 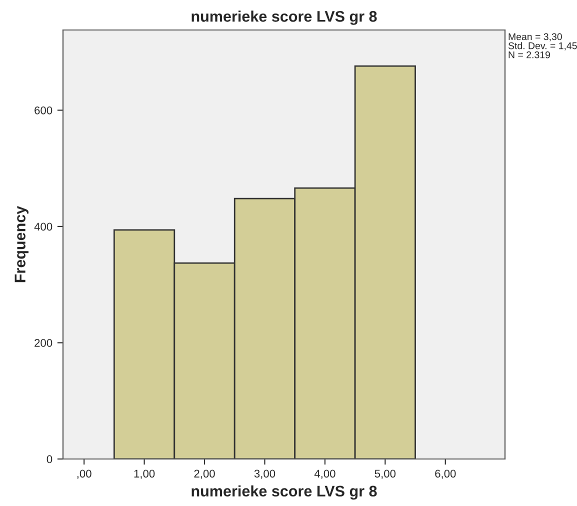 I want to click on x-tick-label: ,00, so click(x=84, y=474).